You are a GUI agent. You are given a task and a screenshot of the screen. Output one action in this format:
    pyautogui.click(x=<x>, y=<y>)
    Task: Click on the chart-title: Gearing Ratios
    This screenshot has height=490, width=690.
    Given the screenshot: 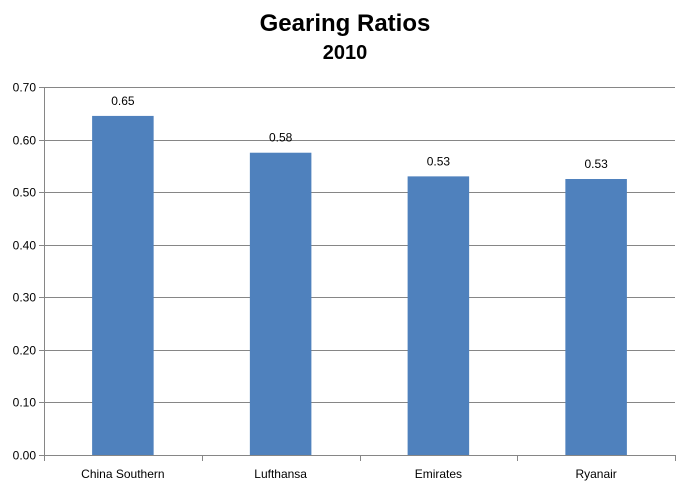 What is the action you would take?
    pyautogui.click(x=345, y=23)
    